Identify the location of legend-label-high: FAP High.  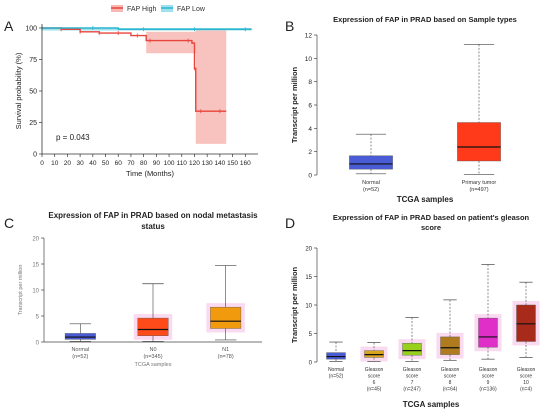
(142, 9).